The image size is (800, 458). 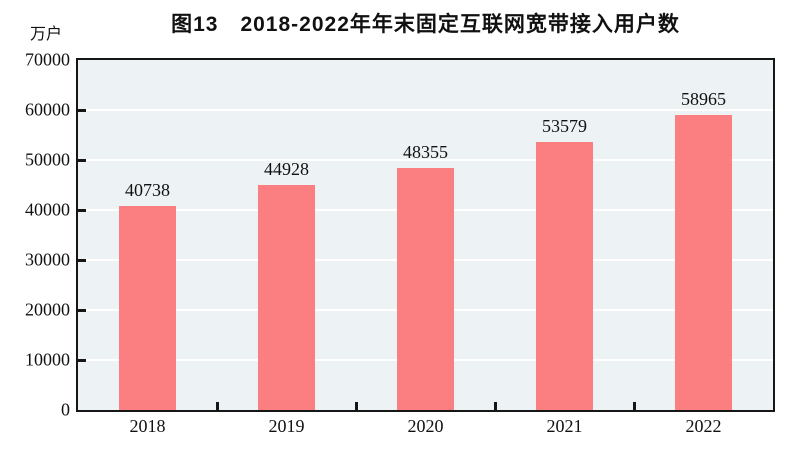 What do you see at coordinates (703, 99) in the screenshot?
I see `bar-value-label: 58965` at bounding box center [703, 99].